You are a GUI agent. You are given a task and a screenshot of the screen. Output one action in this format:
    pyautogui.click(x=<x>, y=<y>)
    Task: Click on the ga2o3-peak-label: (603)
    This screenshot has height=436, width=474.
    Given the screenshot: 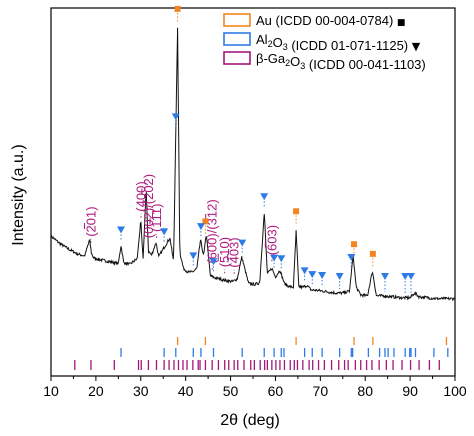 What is the action you would take?
    pyautogui.click(x=271, y=240)
    